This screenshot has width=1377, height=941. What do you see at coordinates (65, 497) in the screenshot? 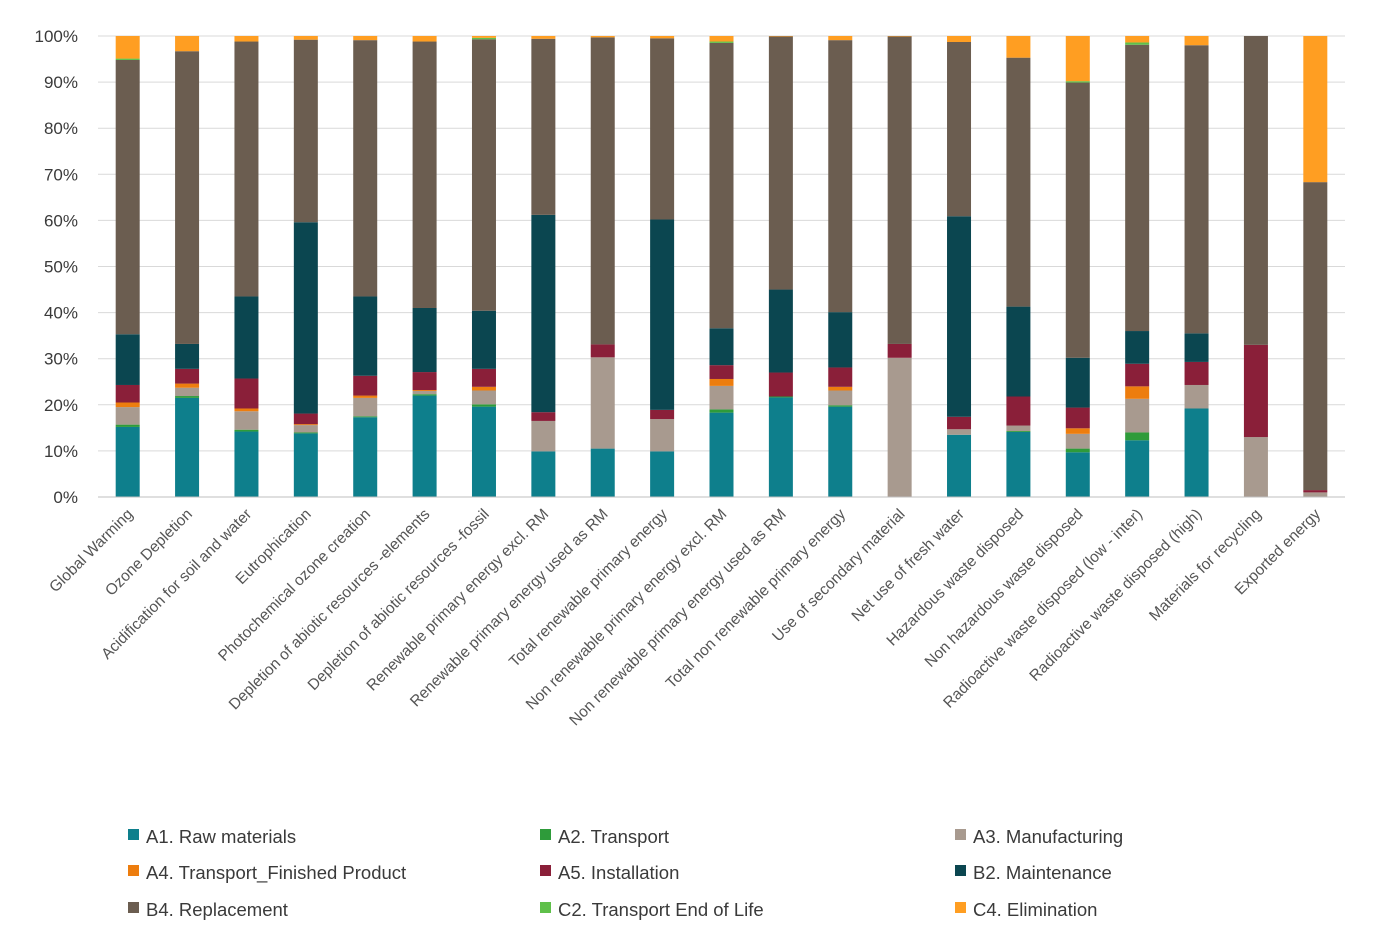
I see `y-tick-label: 0%` at bounding box center [65, 497].